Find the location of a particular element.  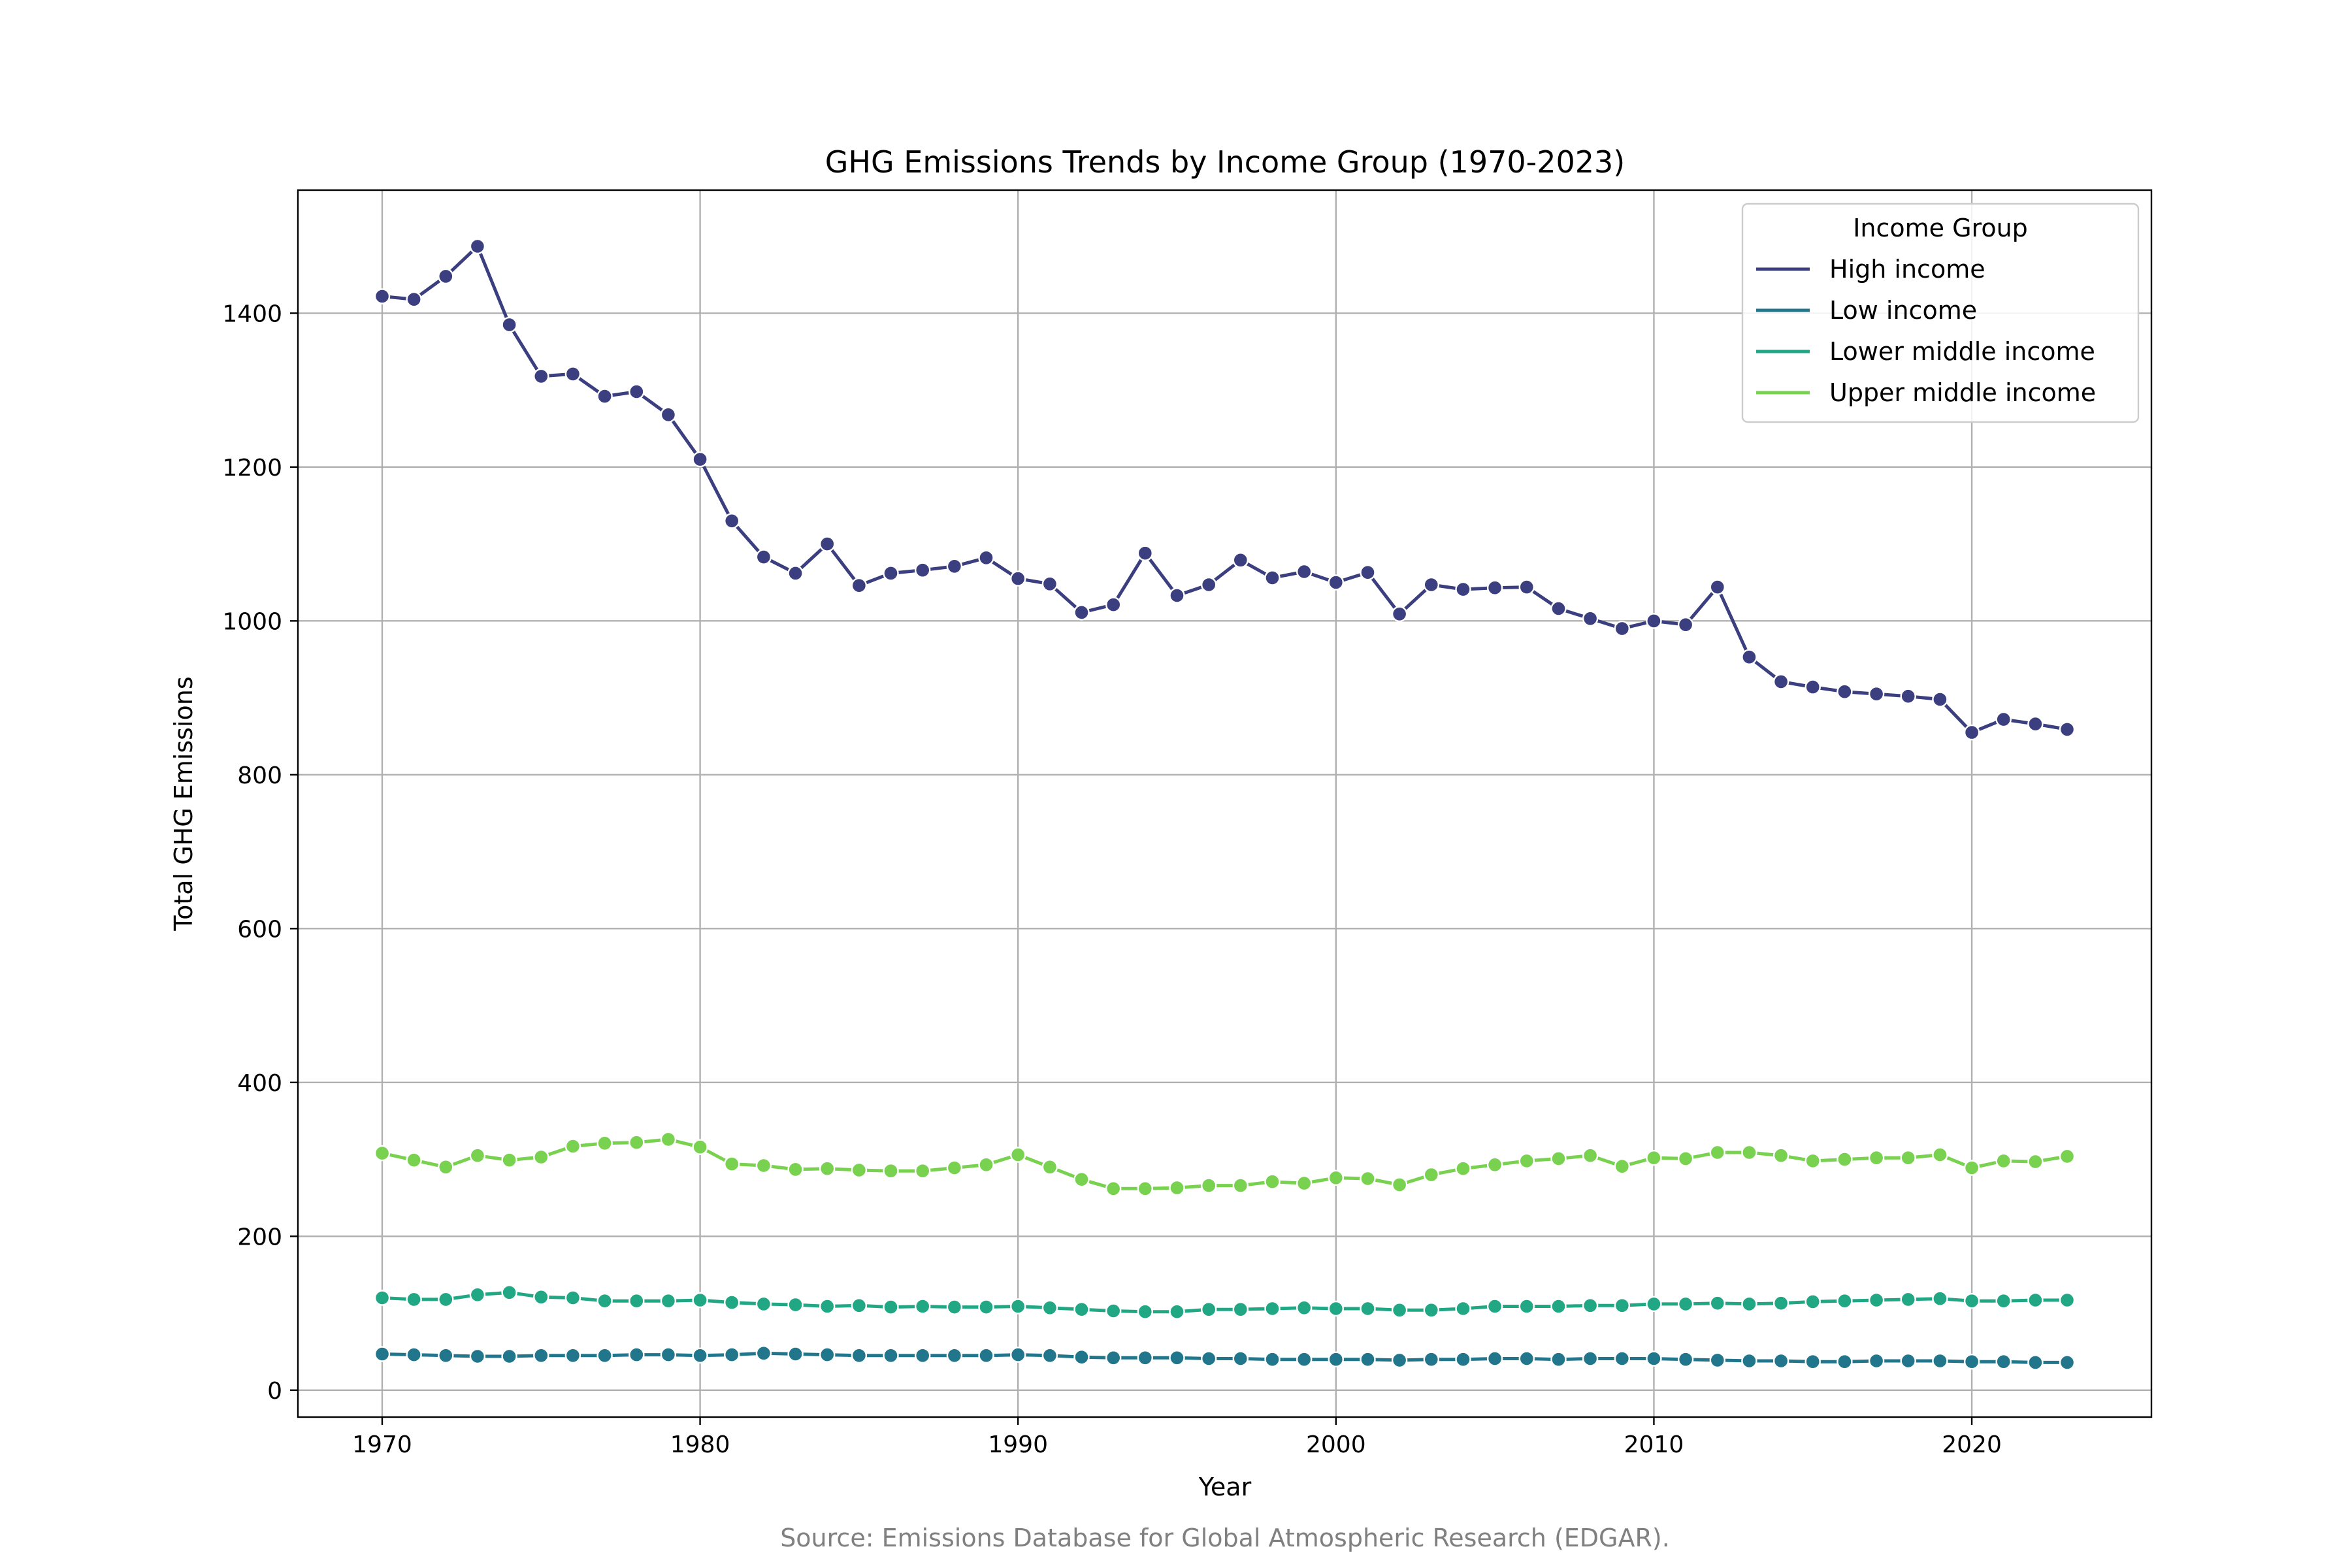

y-tick-label: 400 is located at coordinates (259, 1083).